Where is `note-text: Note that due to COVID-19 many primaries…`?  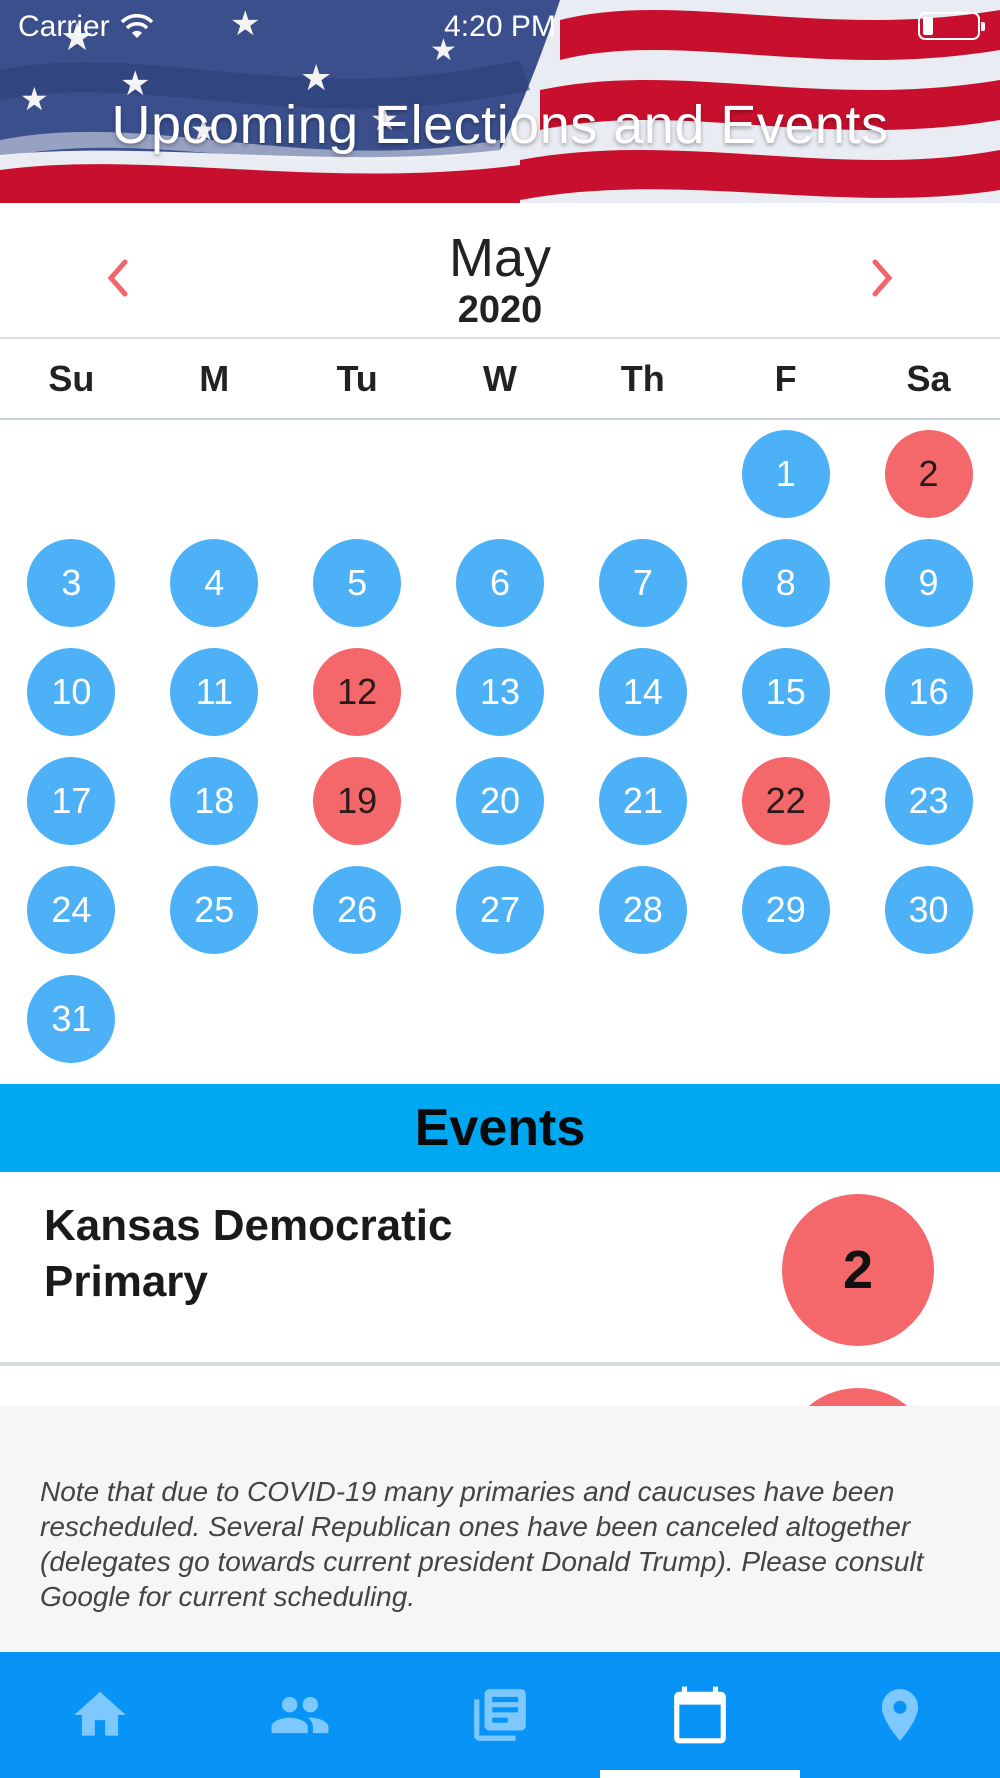
note-text: Note that due to COVID-19 many primaries… is located at coordinates (482, 1544).